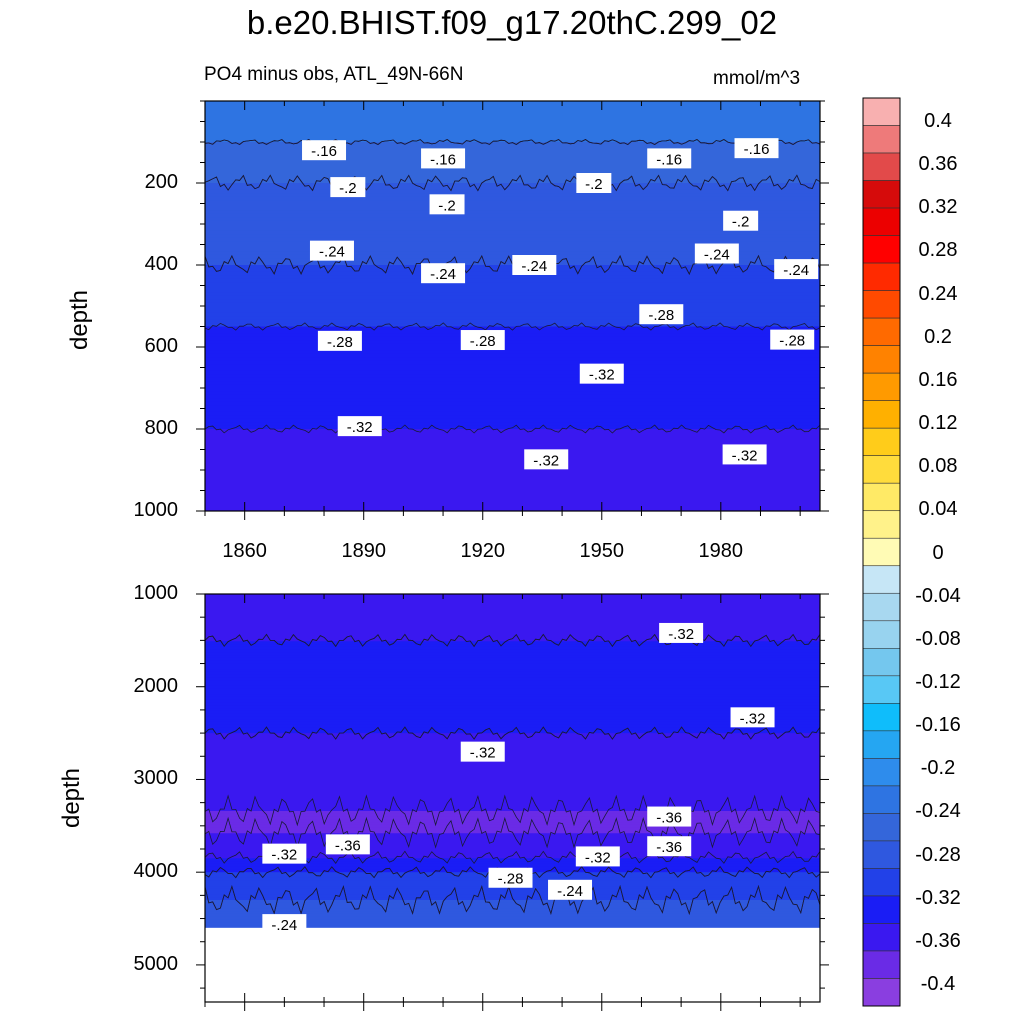 The image size is (1024, 1024). I want to click on colorbar-label: 0.32, so click(938, 207).